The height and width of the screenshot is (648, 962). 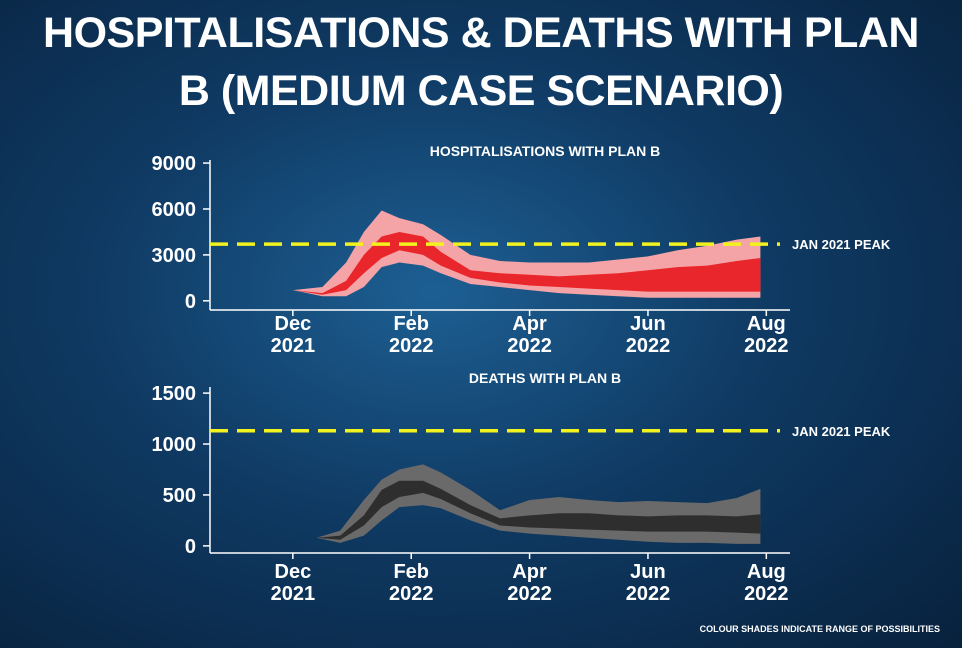 What do you see at coordinates (179, 496) in the screenshot?
I see `y-tick-label: 500` at bounding box center [179, 496].